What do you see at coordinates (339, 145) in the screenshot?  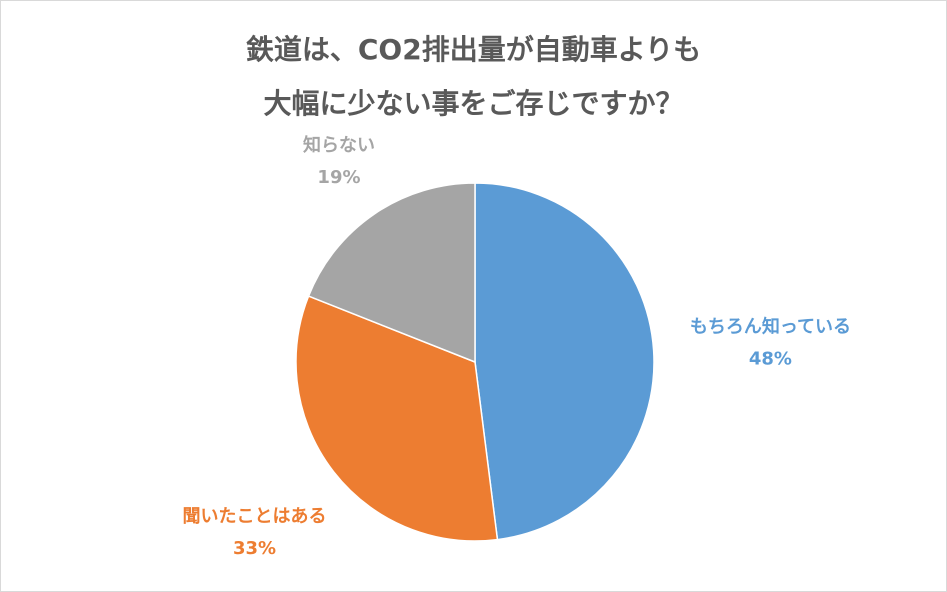 I see `slice-label: 知らない` at bounding box center [339, 145].